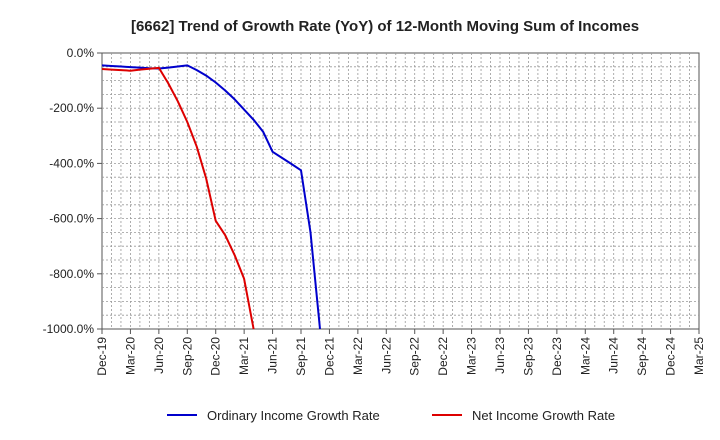  What do you see at coordinates (543, 415) in the screenshot?
I see `legend-label: Net Income Growth Rate` at bounding box center [543, 415].